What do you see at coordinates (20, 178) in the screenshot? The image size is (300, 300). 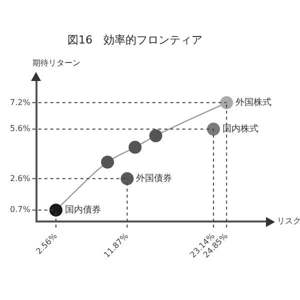 I see `y-tick-label: 2.6%` at bounding box center [20, 178].